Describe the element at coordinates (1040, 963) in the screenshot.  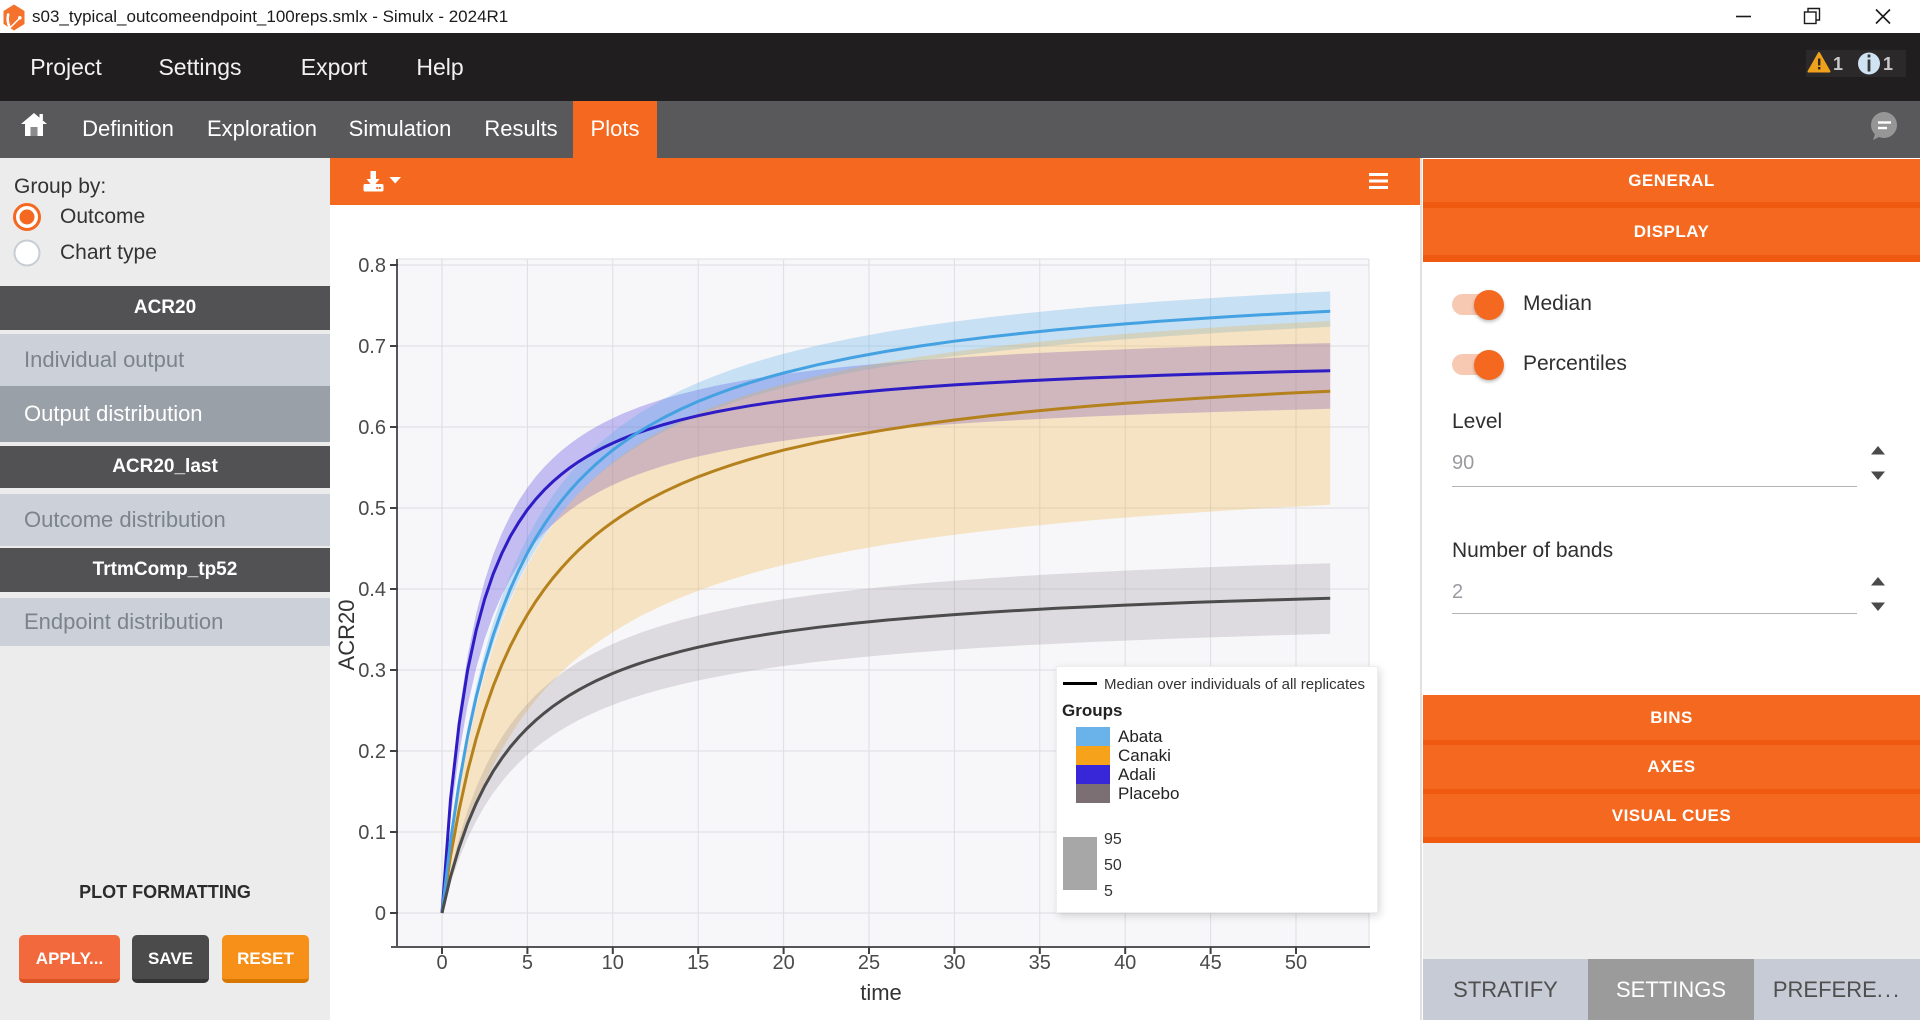
I see `svg-text: 35` at that location.